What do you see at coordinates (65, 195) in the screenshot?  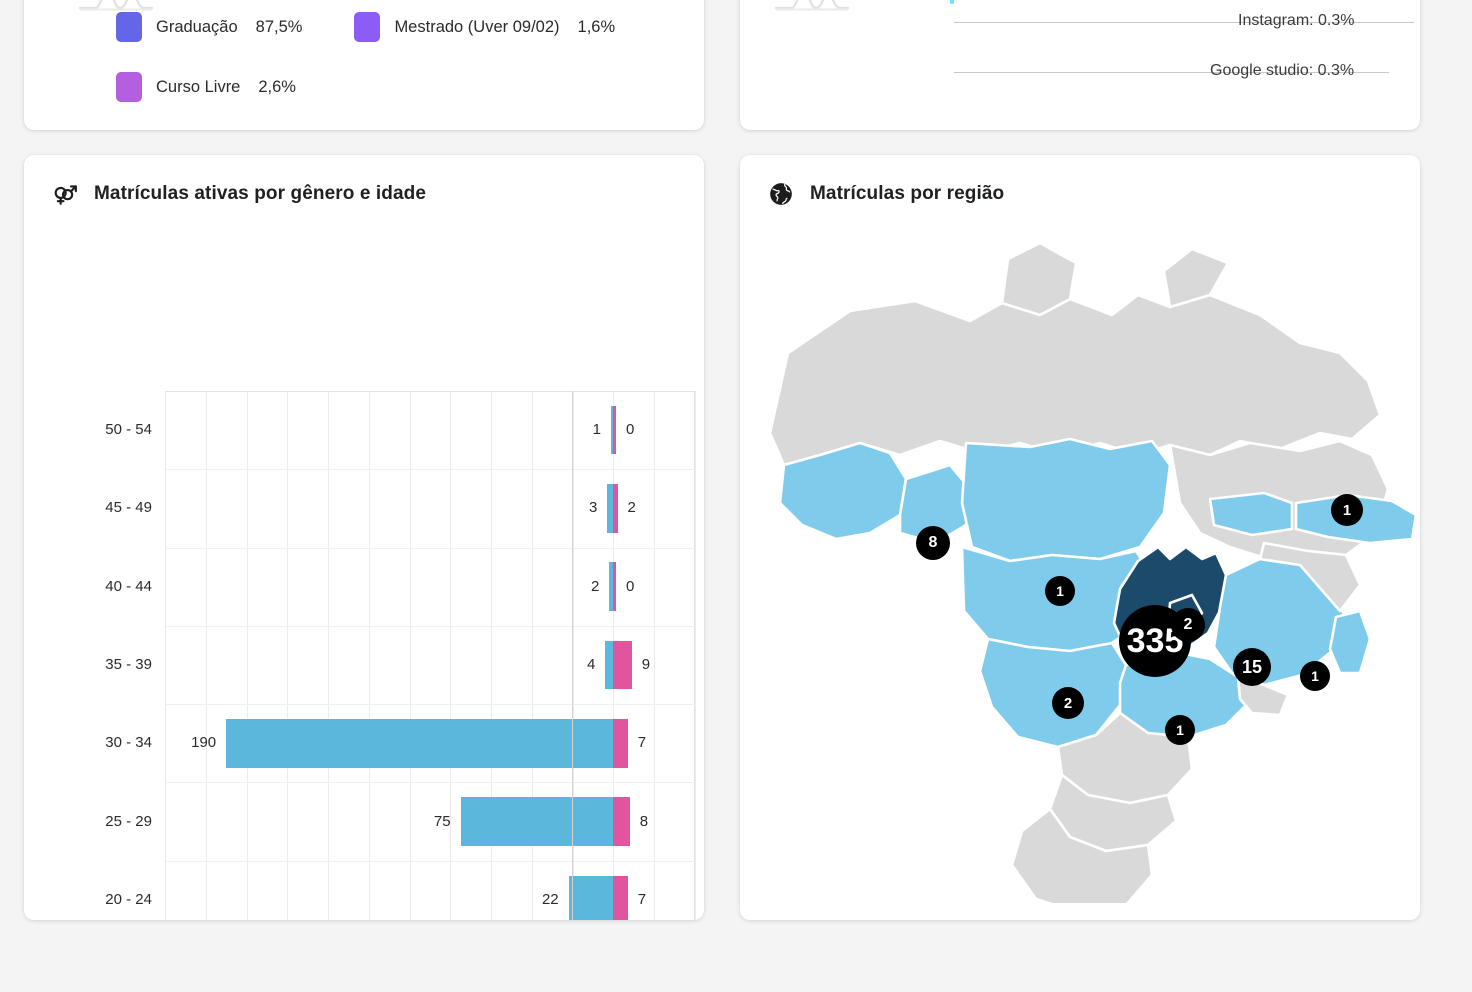 I see `gender-symbol-icon` at bounding box center [65, 195].